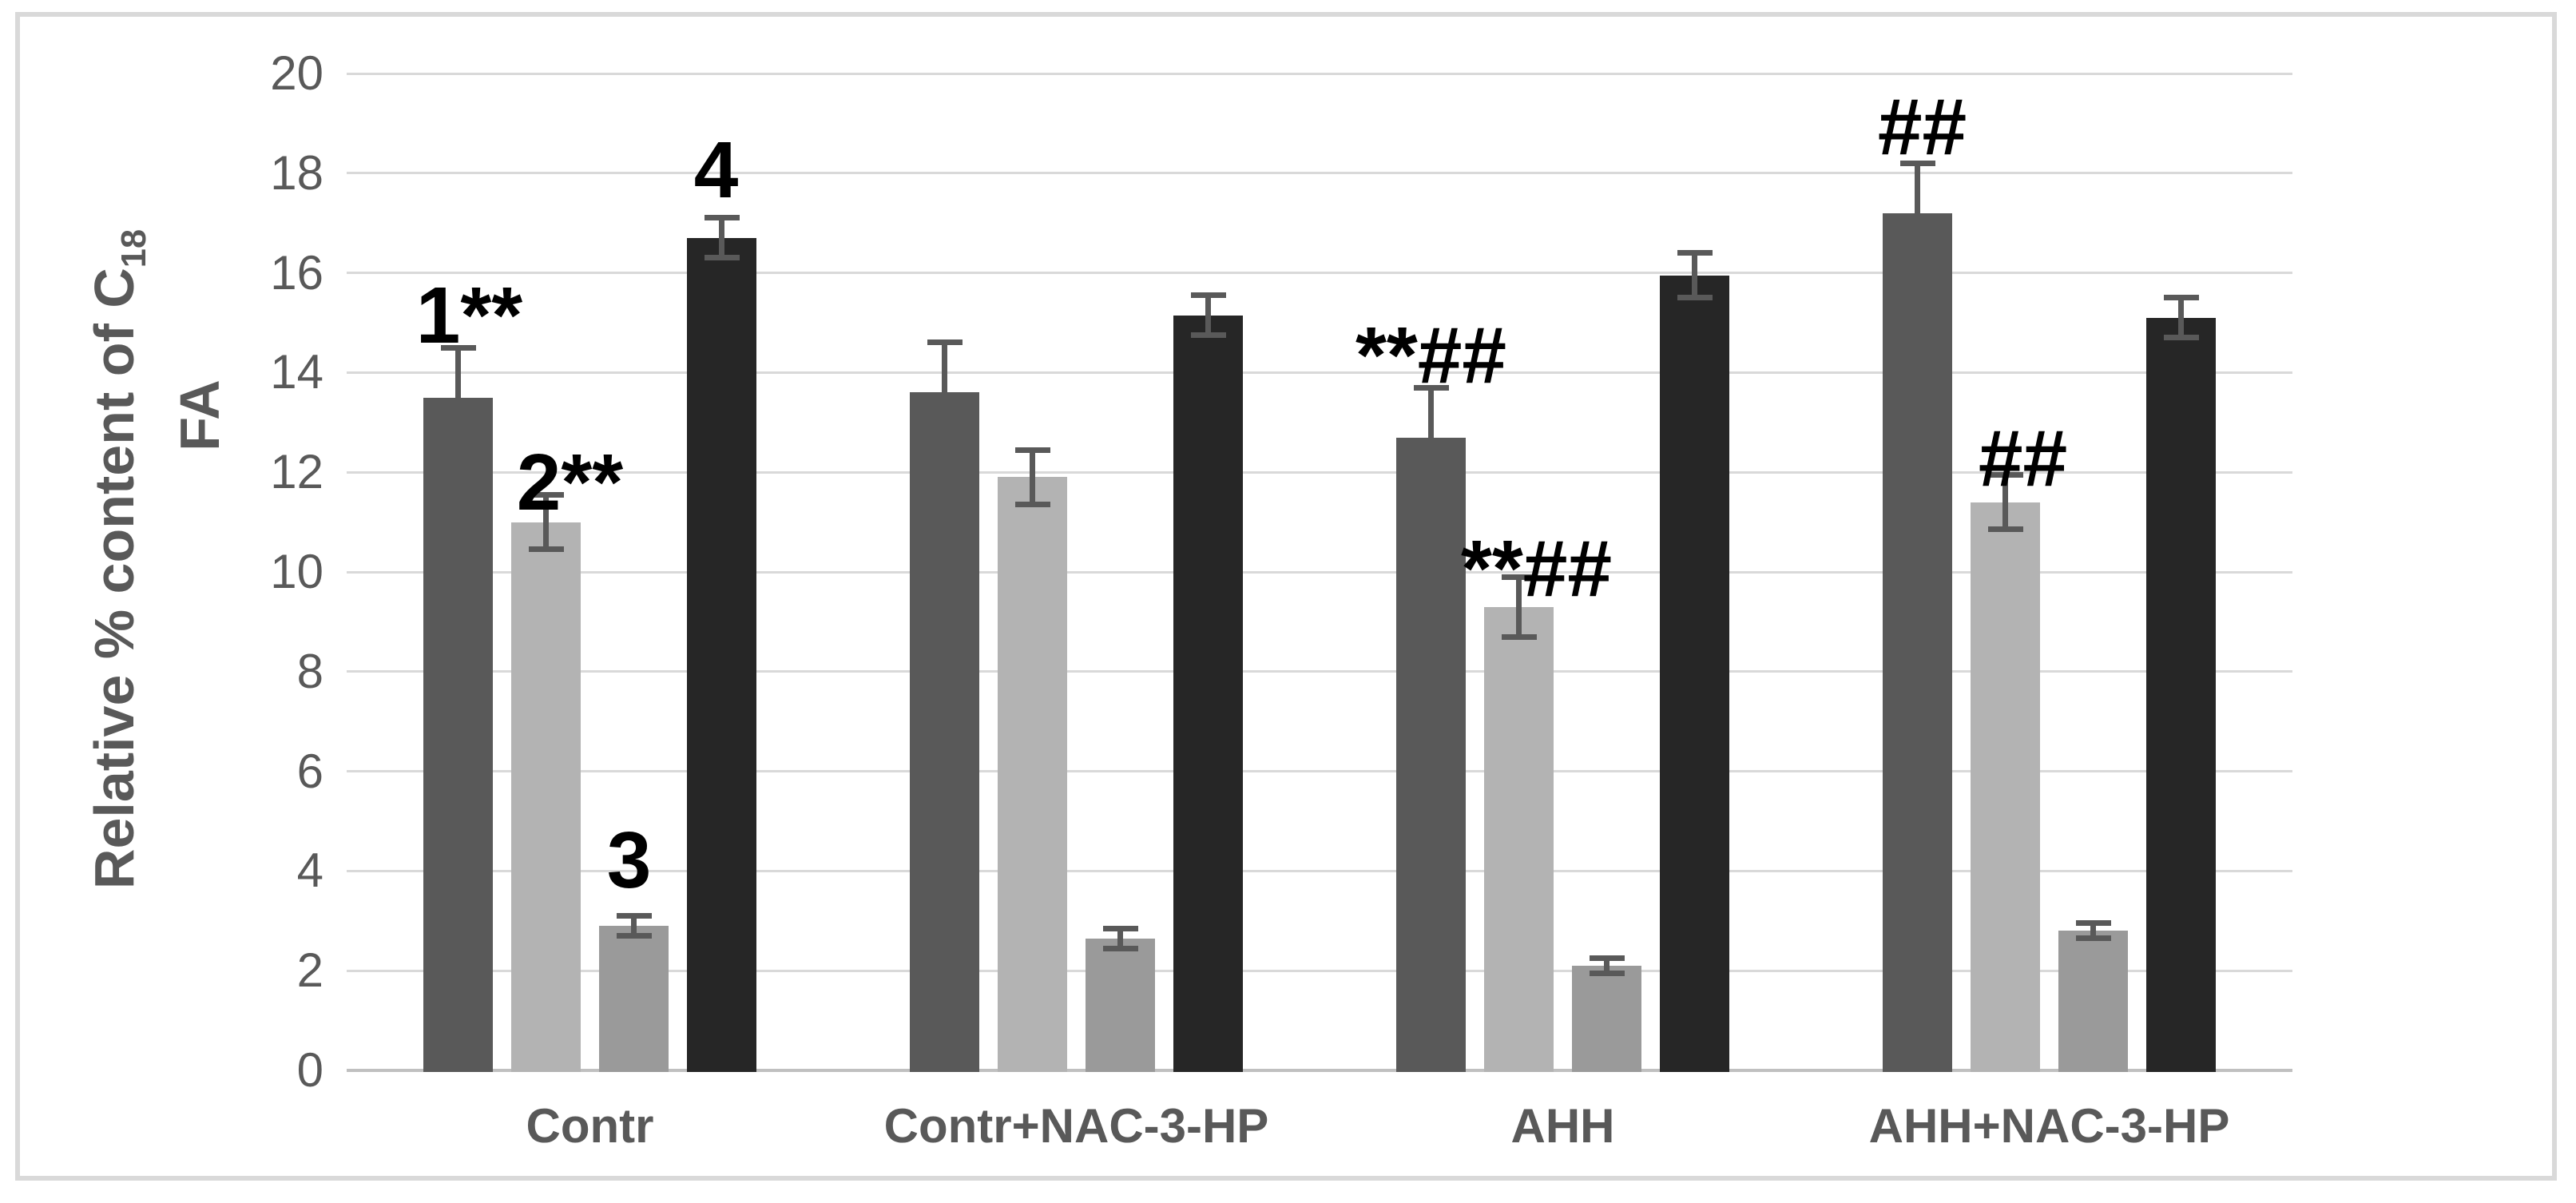 The width and height of the screenshot is (2576, 1203). Describe the element at coordinates (458, 397) in the screenshot. I see `error-bar-series1-Contr` at that location.